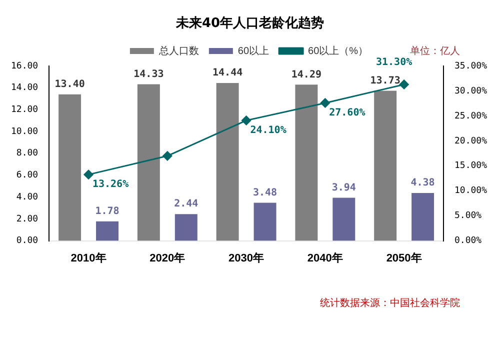  I want to click on y-tick-label: 0.00, so click(27, 241).